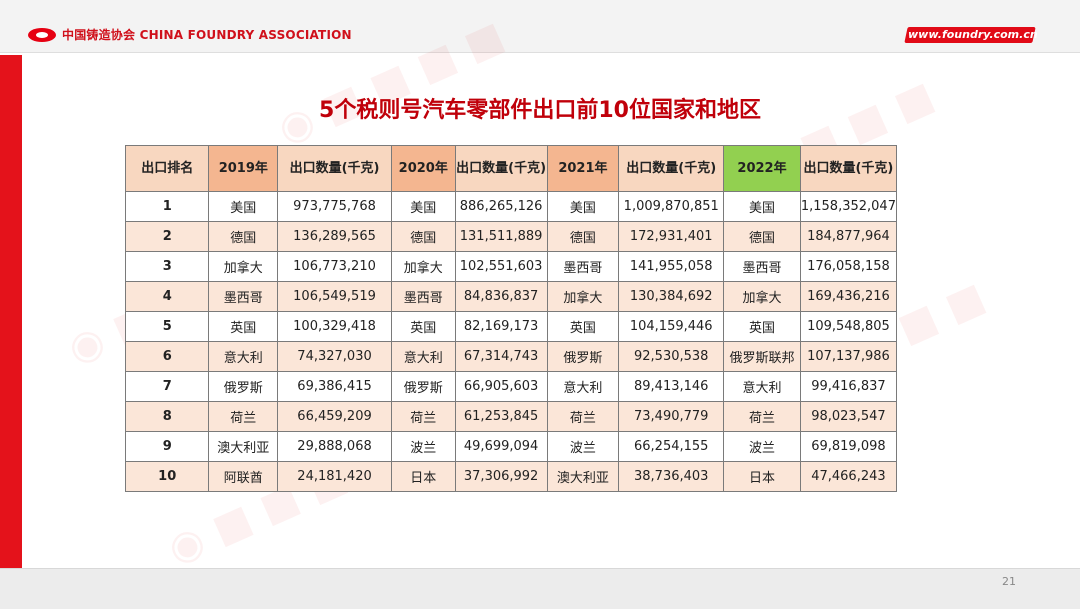  What do you see at coordinates (762, 356) in the screenshot?
I see `country-cell: 俄罗斯联邦` at bounding box center [762, 356].